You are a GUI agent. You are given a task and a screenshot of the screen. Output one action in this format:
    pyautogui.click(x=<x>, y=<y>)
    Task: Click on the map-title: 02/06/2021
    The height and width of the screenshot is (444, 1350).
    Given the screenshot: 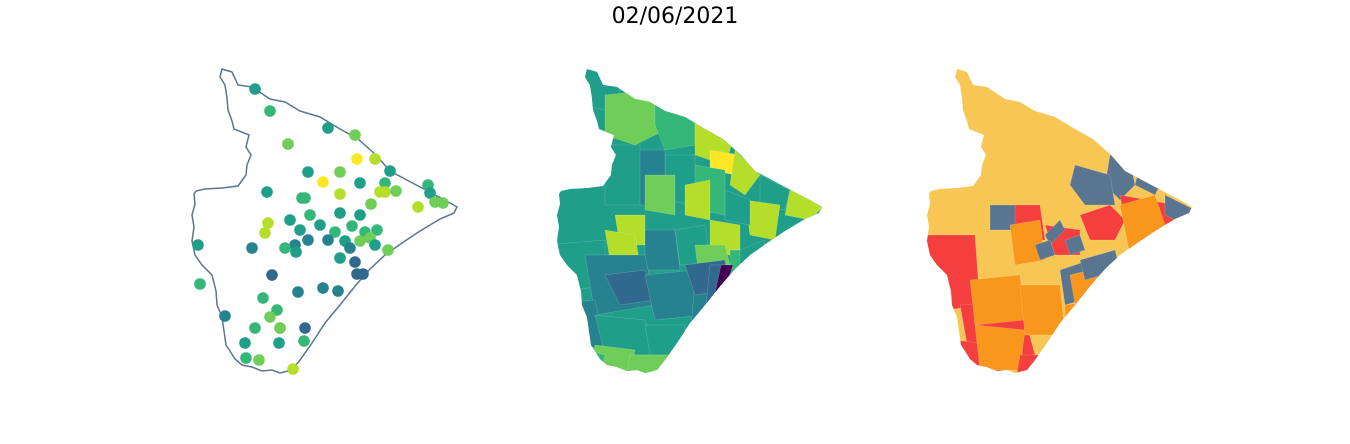 What is the action you would take?
    pyautogui.click(x=675, y=16)
    